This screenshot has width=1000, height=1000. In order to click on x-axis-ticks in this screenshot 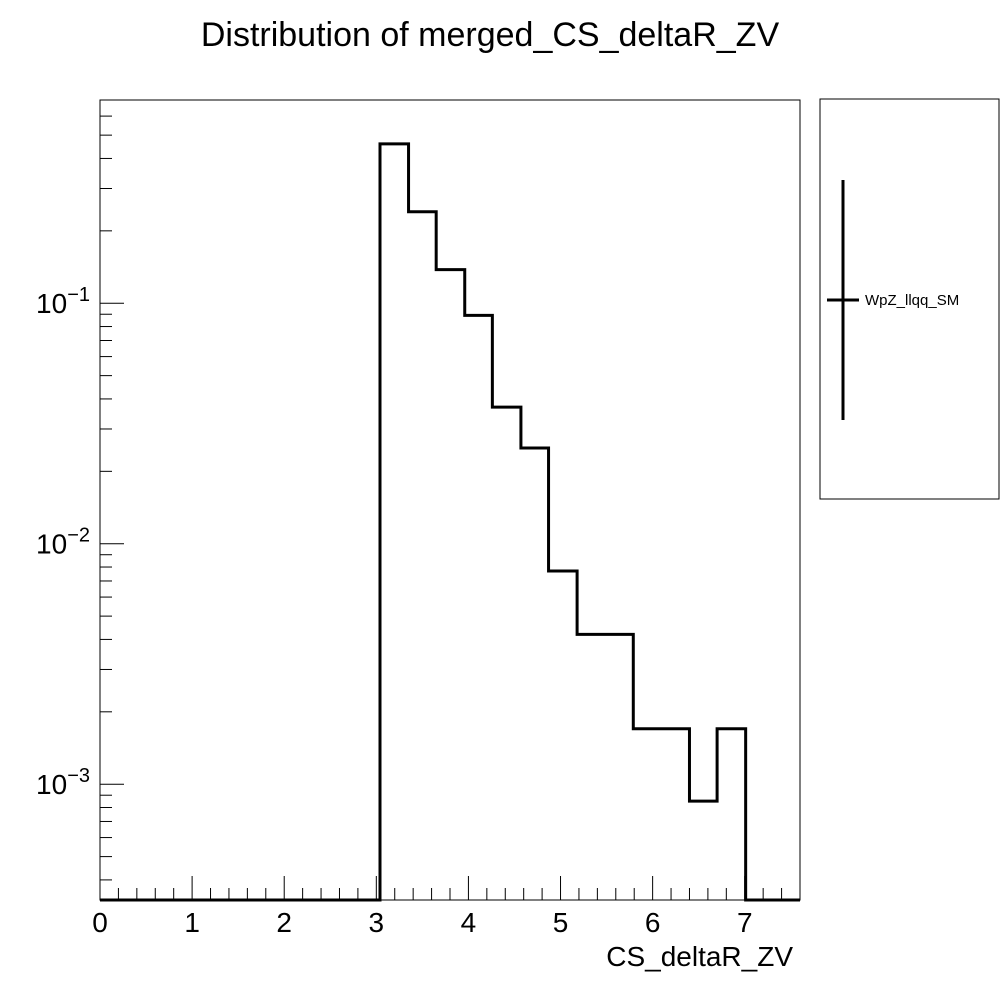, I will do `click(450, 888)`.